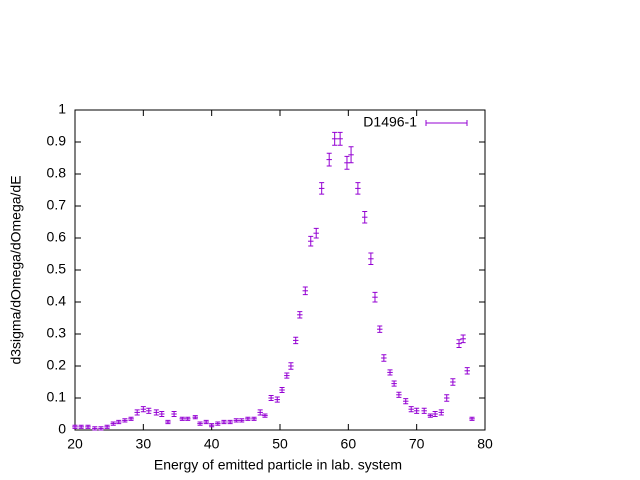  I want to click on x-tick-label: 70, so click(417, 444).